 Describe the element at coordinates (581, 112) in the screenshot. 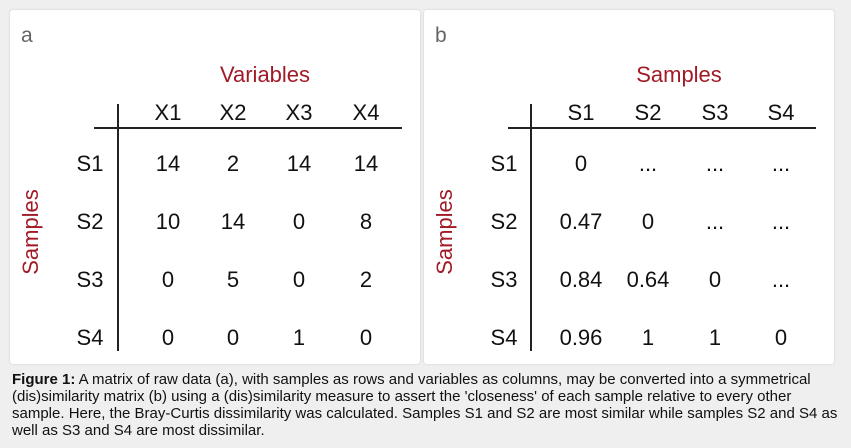

I see `column-header: S1` at that location.